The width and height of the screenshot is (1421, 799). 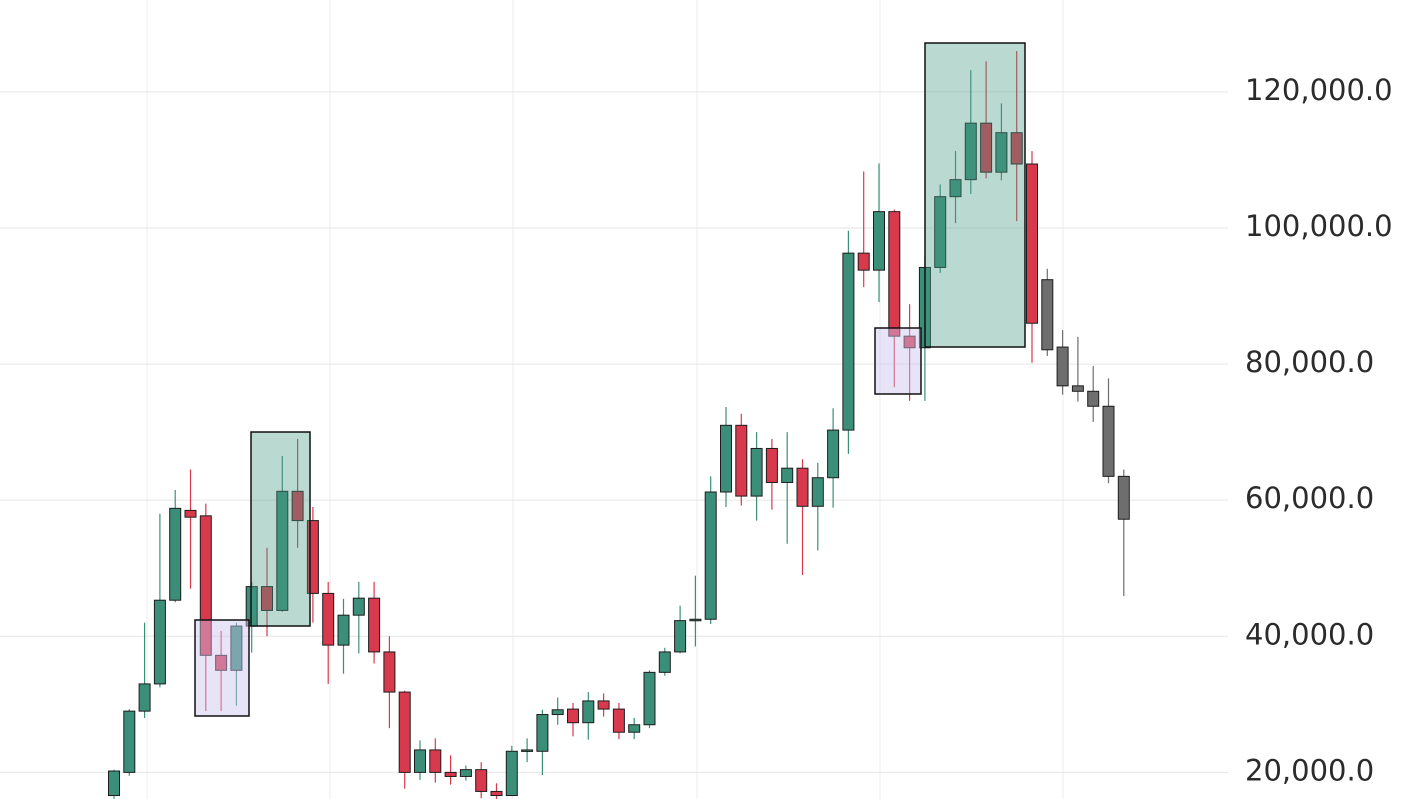 What do you see at coordinates (1309, 770) in the screenshot?
I see `y-tick-label: 20,000.0` at bounding box center [1309, 770].